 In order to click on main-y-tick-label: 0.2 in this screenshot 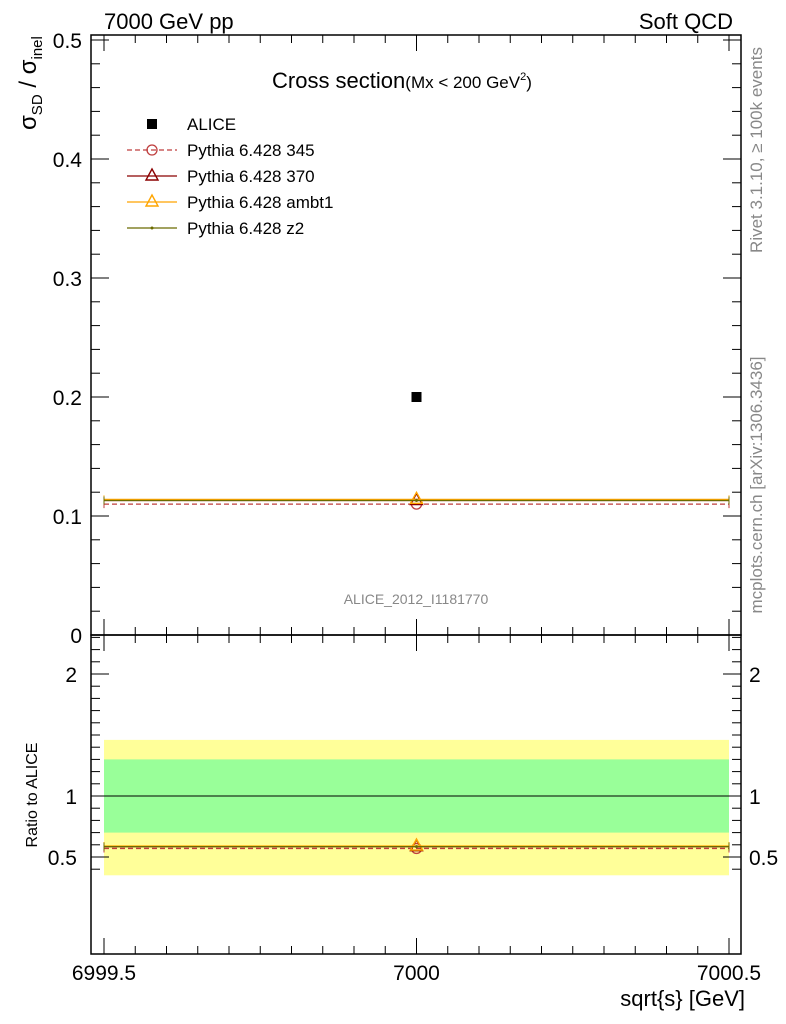, I will do `click(67, 398)`.